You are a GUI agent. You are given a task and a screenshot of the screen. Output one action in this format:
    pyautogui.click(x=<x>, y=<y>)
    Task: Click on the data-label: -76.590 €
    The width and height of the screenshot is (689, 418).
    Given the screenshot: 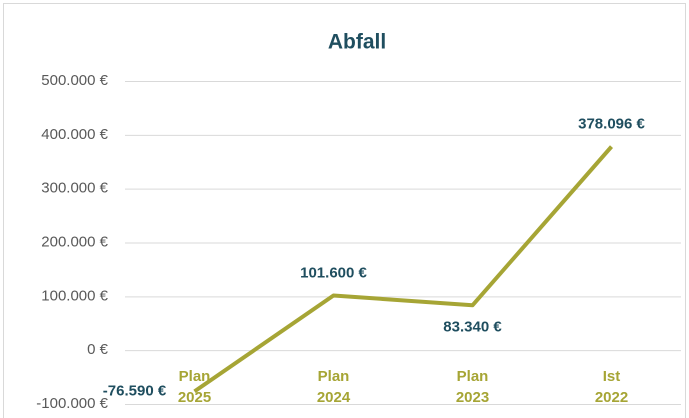 What is the action you would take?
    pyautogui.click(x=135, y=390)
    